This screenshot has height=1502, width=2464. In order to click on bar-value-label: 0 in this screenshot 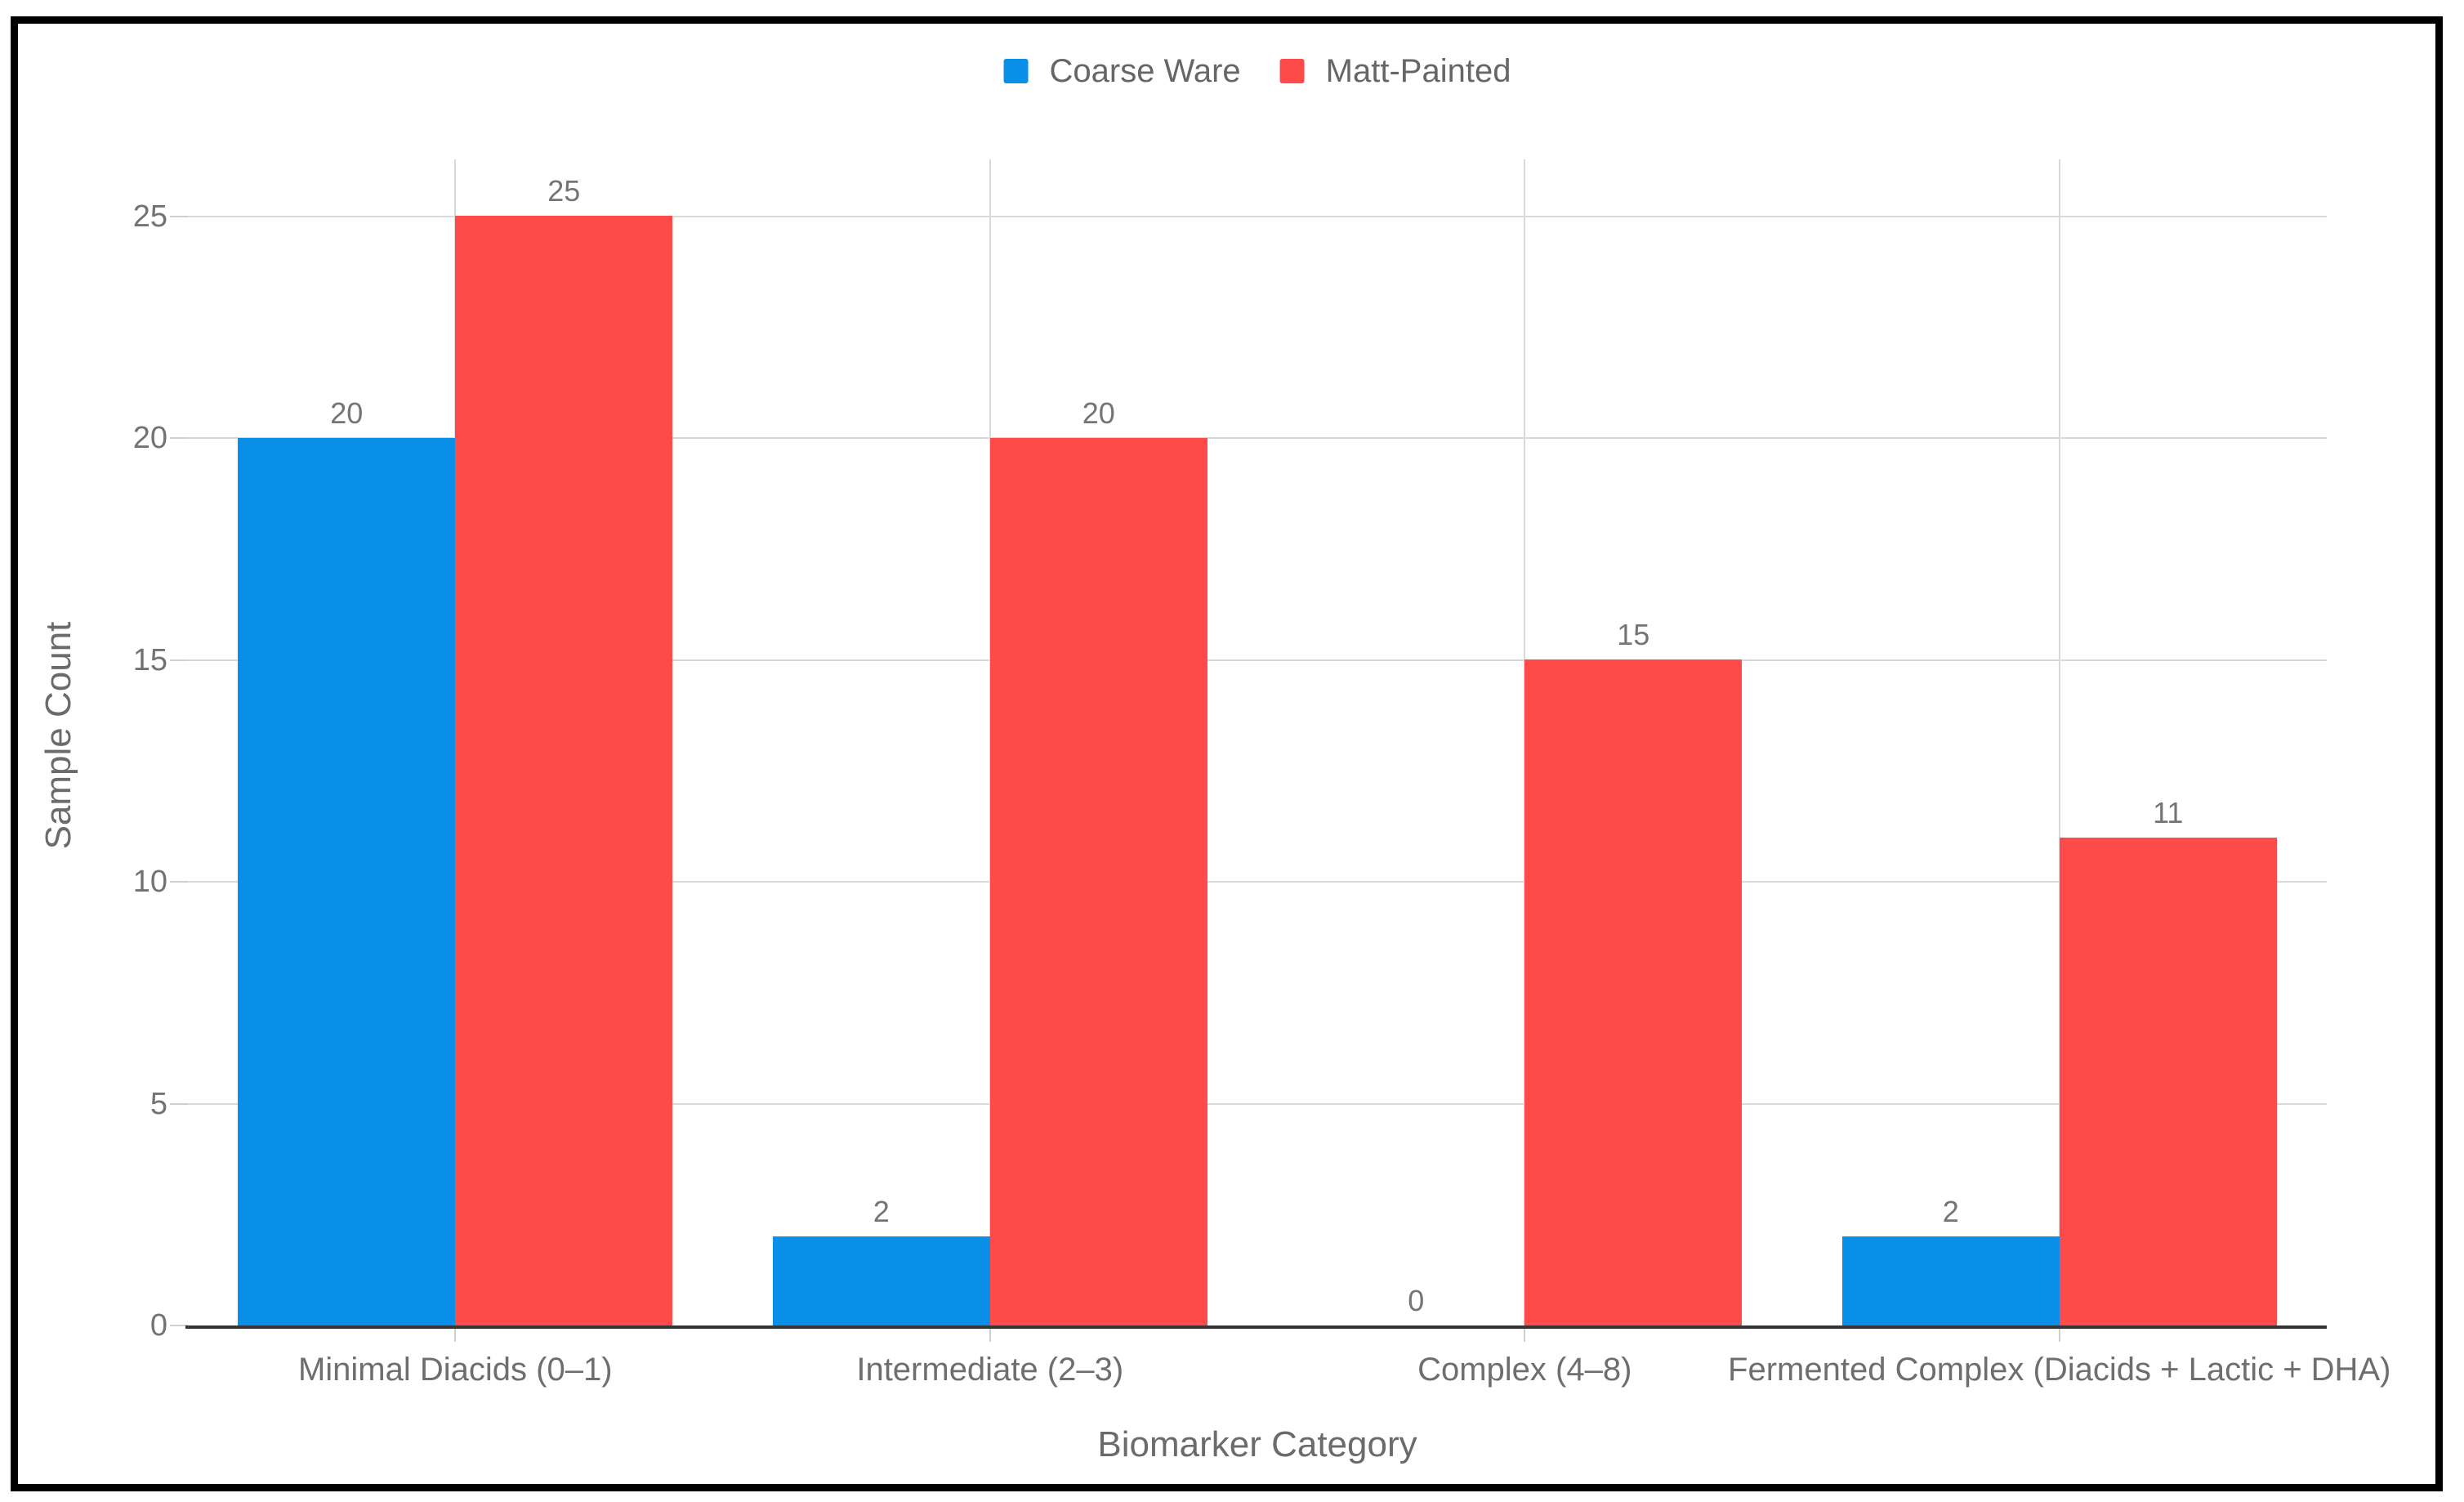, I will do `click(1416, 1300)`.